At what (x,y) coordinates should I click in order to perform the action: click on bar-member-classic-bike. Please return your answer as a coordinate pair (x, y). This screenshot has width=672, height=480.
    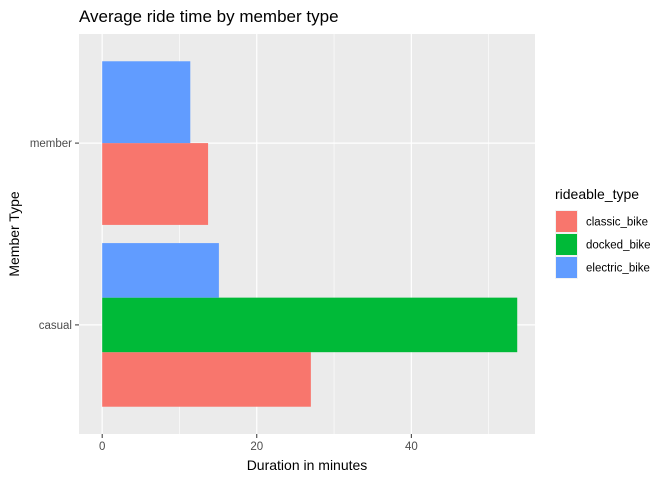
    Looking at the image, I should click on (155, 184).